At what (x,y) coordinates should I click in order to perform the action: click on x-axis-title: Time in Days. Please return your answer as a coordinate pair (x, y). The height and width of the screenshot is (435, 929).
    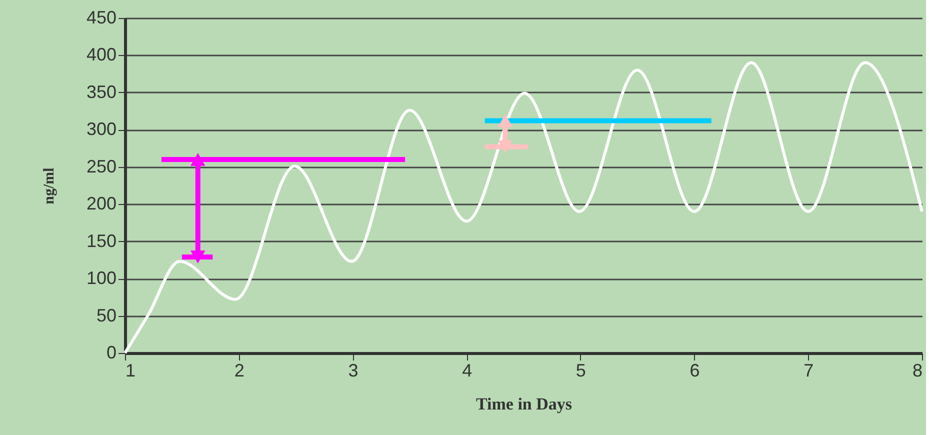
    Looking at the image, I should click on (524, 404).